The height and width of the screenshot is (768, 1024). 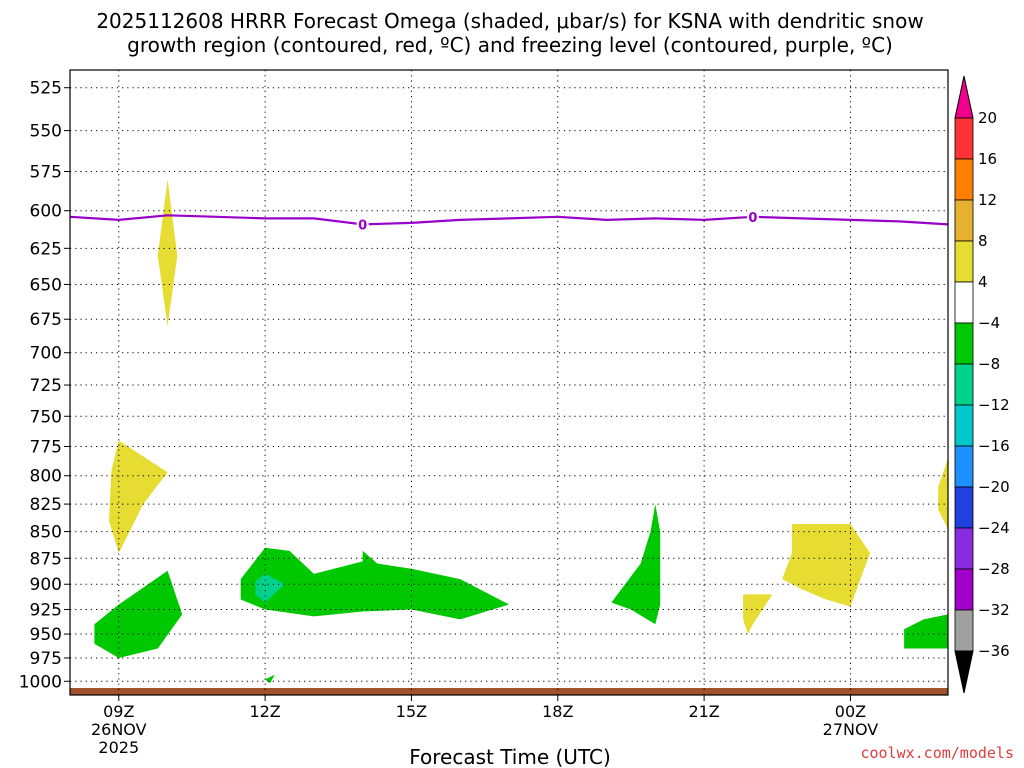 I want to click on y-tick-label: 525, so click(x=46, y=89).